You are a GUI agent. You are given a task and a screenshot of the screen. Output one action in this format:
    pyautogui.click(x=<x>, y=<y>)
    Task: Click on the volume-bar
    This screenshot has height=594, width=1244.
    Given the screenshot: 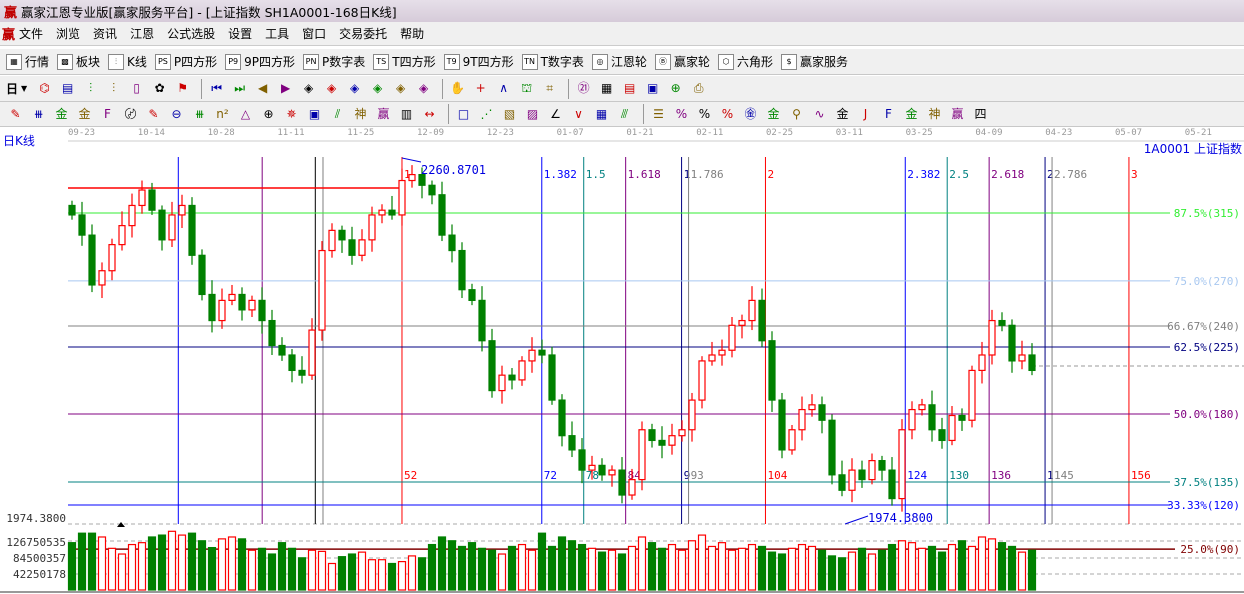 What is the action you would take?
    pyautogui.click(x=822, y=570)
    